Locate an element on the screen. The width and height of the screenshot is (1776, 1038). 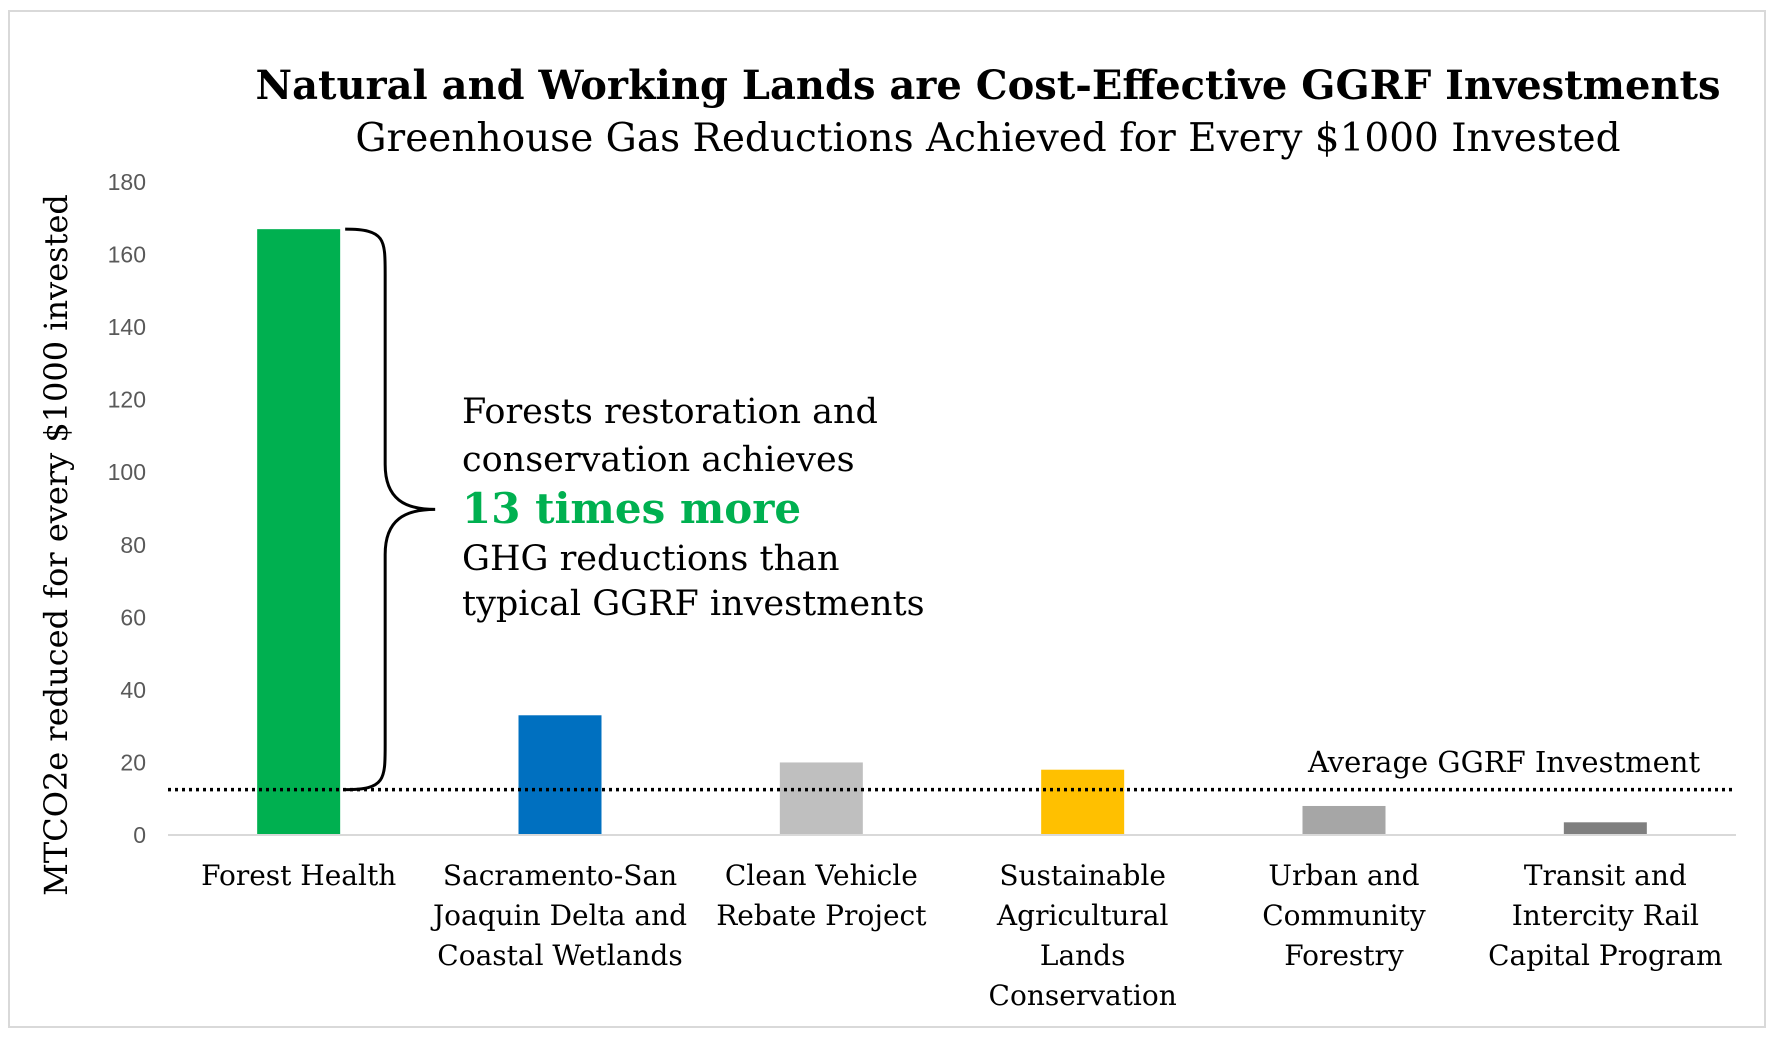
y-tick-label: 100 is located at coordinates (127, 472).